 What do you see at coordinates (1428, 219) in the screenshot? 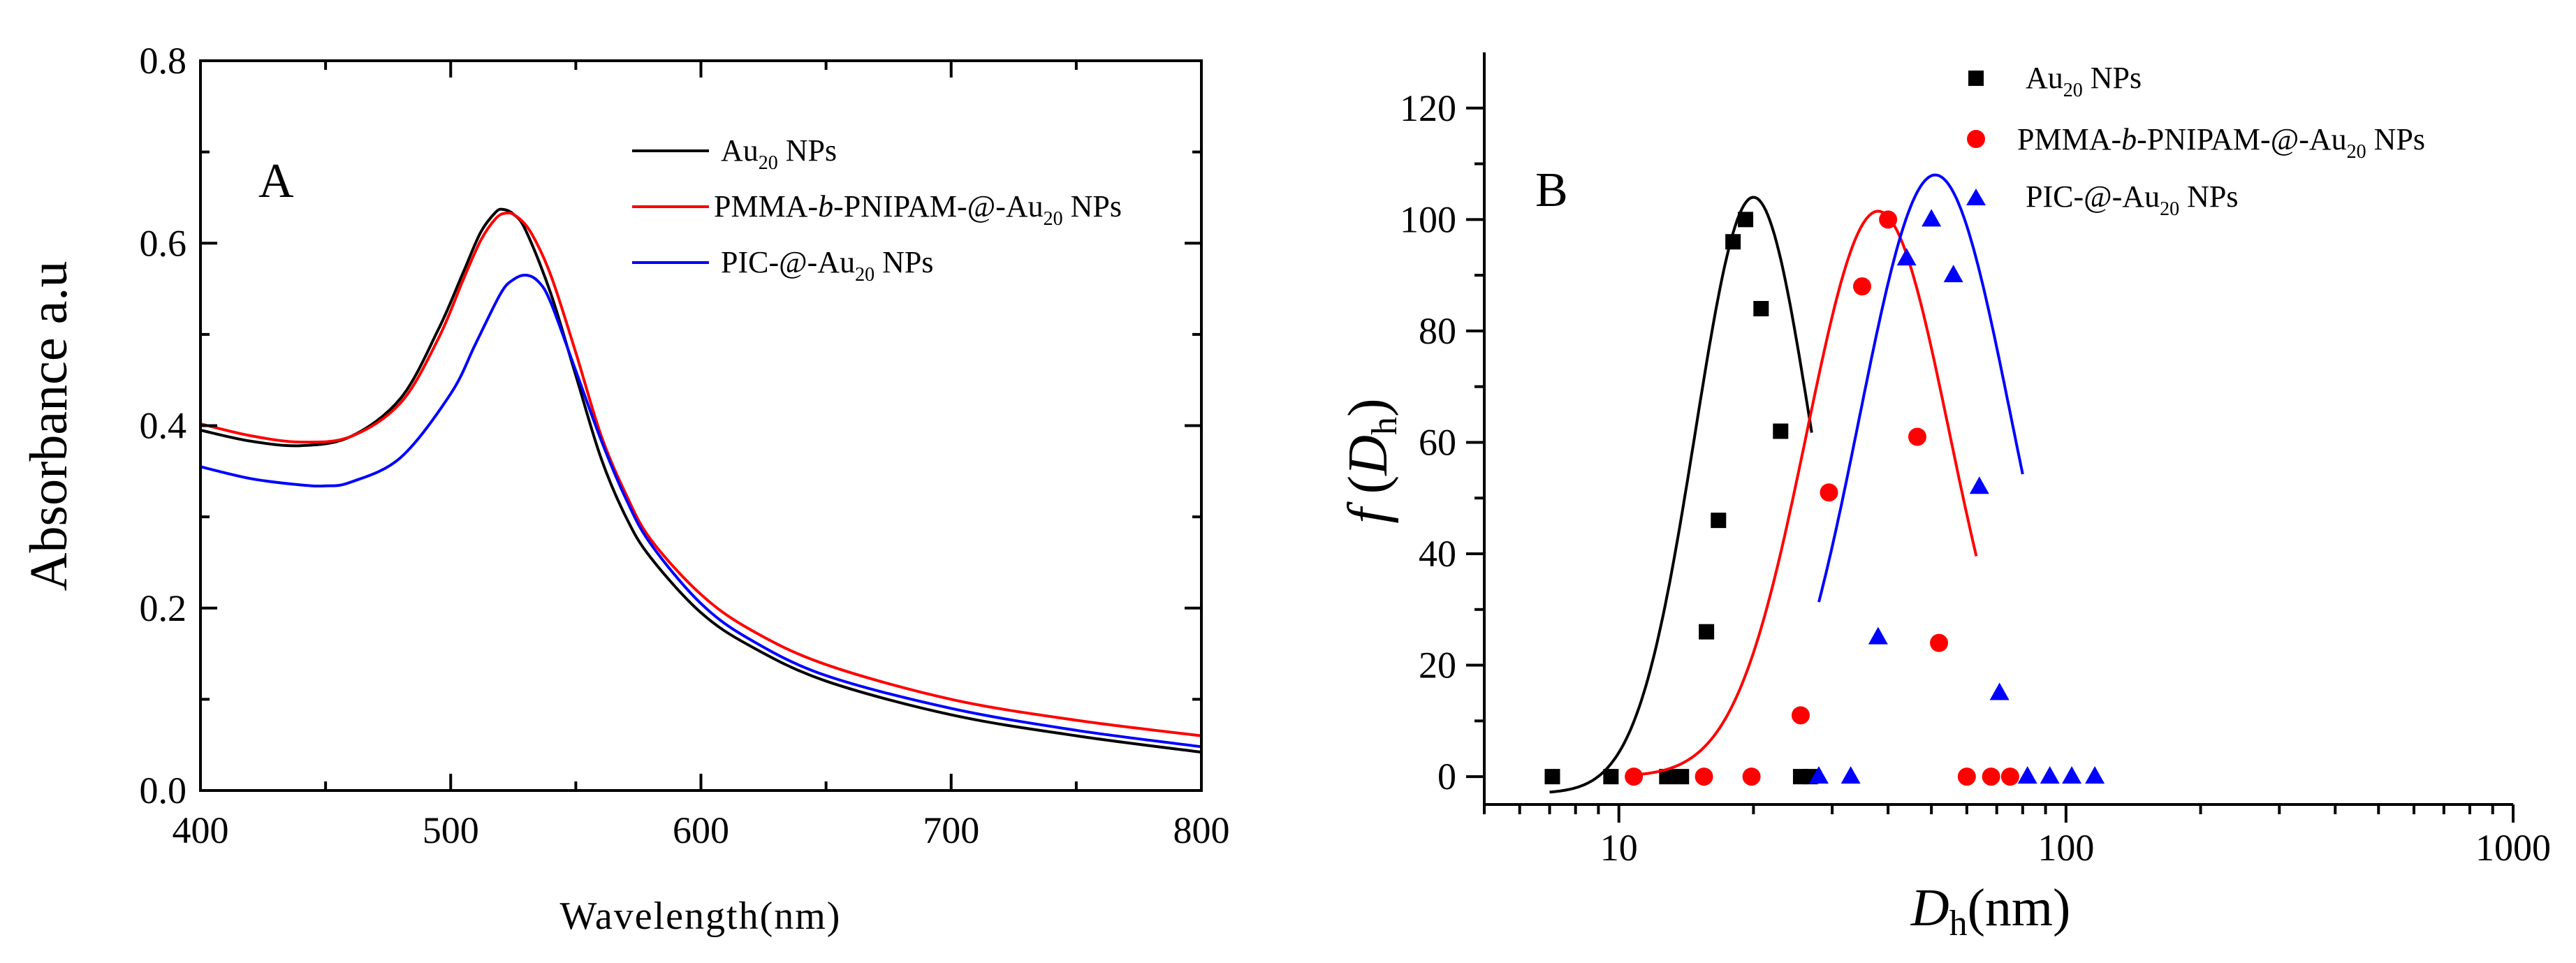
I see `y-tick-label: 100` at bounding box center [1428, 219].